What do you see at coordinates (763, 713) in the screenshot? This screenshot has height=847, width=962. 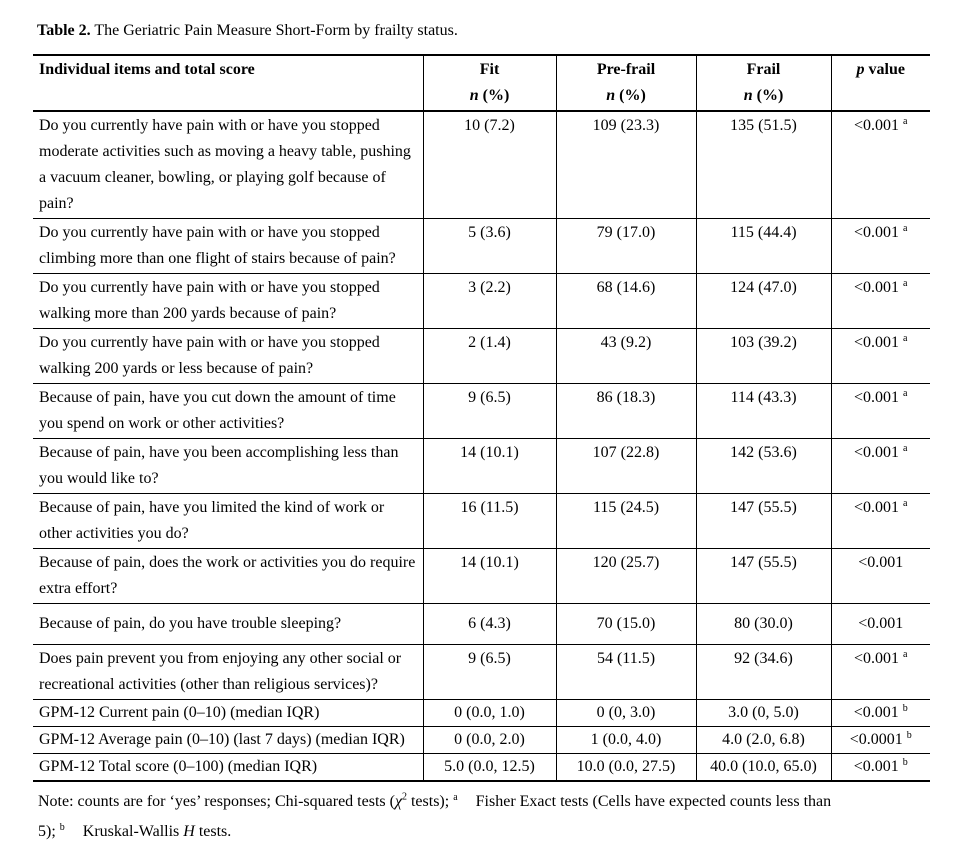 I see `frail-cell: 3.0 (0, 5.0)` at bounding box center [763, 713].